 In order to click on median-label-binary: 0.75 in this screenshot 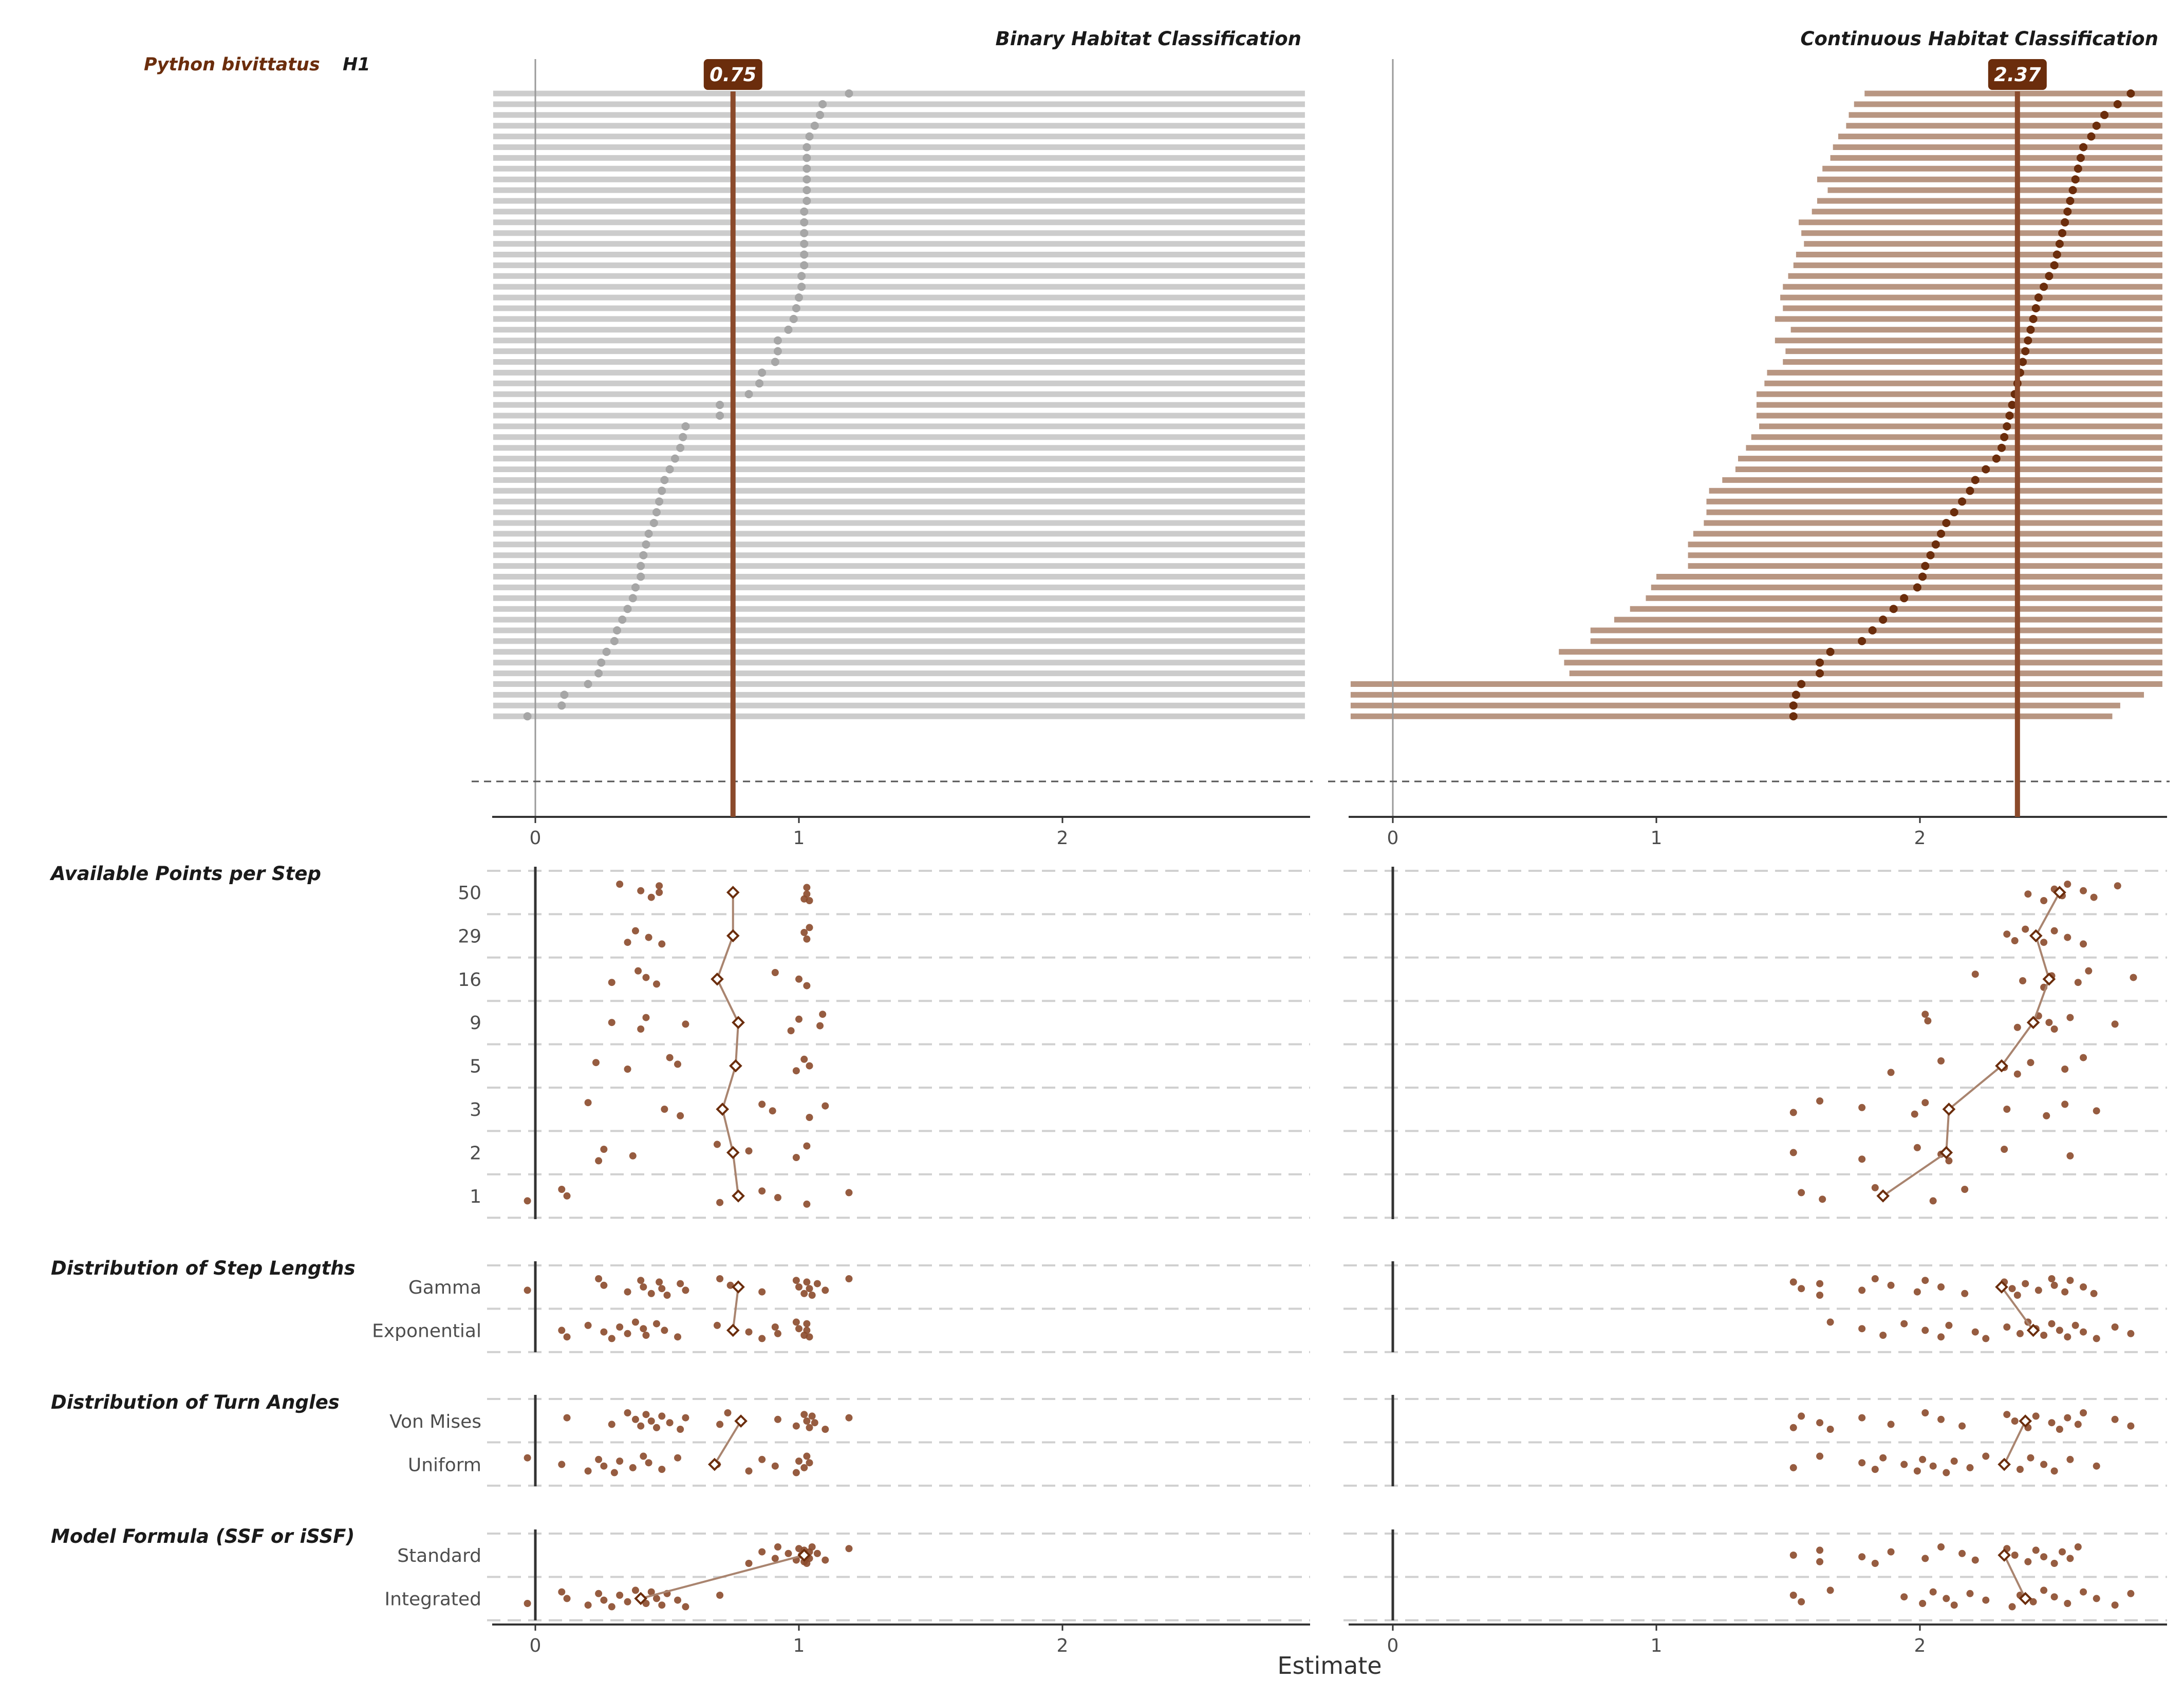, I will do `click(733, 75)`.